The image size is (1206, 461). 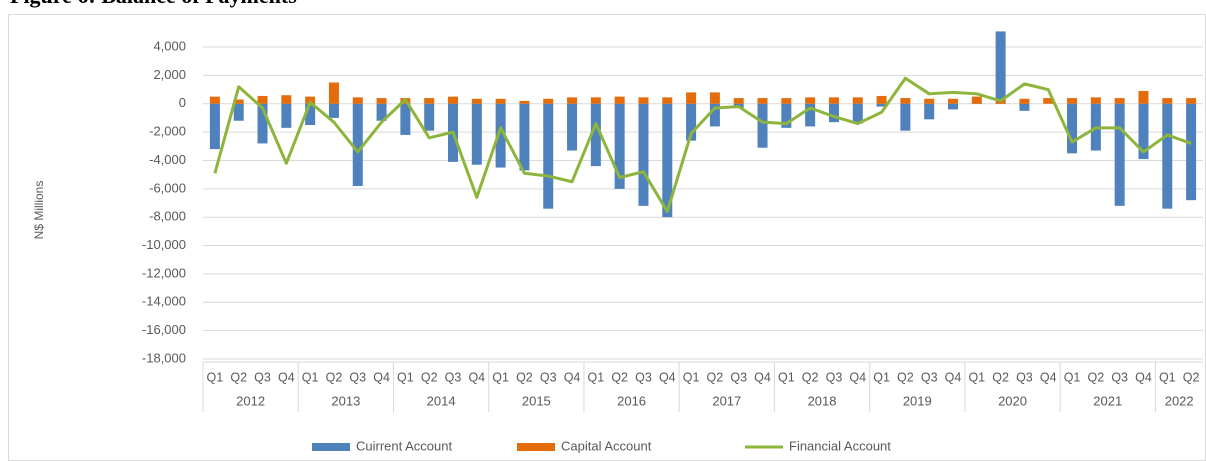 What do you see at coordinates (39, 210) in the screenshot?
I see `y-axis-label: N$ Millions` at bounding box center [39, 210].